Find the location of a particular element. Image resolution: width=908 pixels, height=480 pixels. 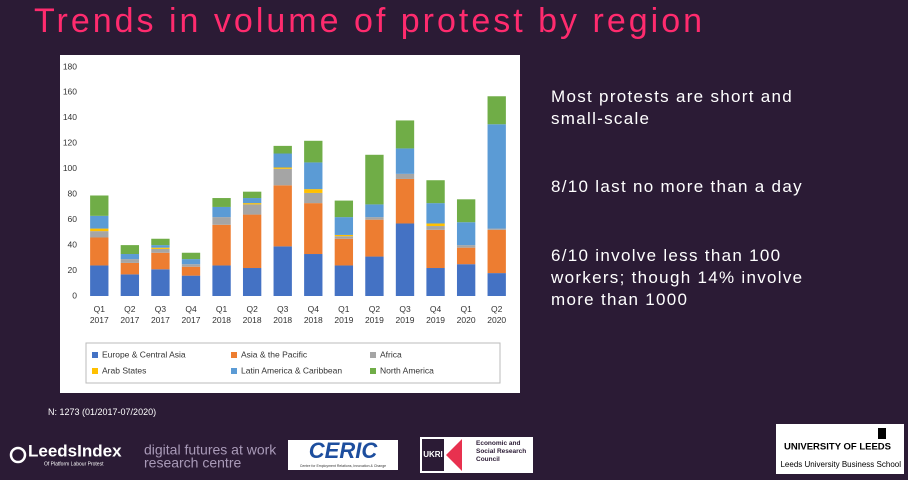

x-tick-label: Q1 2020 is located at coordinates (466, 314).